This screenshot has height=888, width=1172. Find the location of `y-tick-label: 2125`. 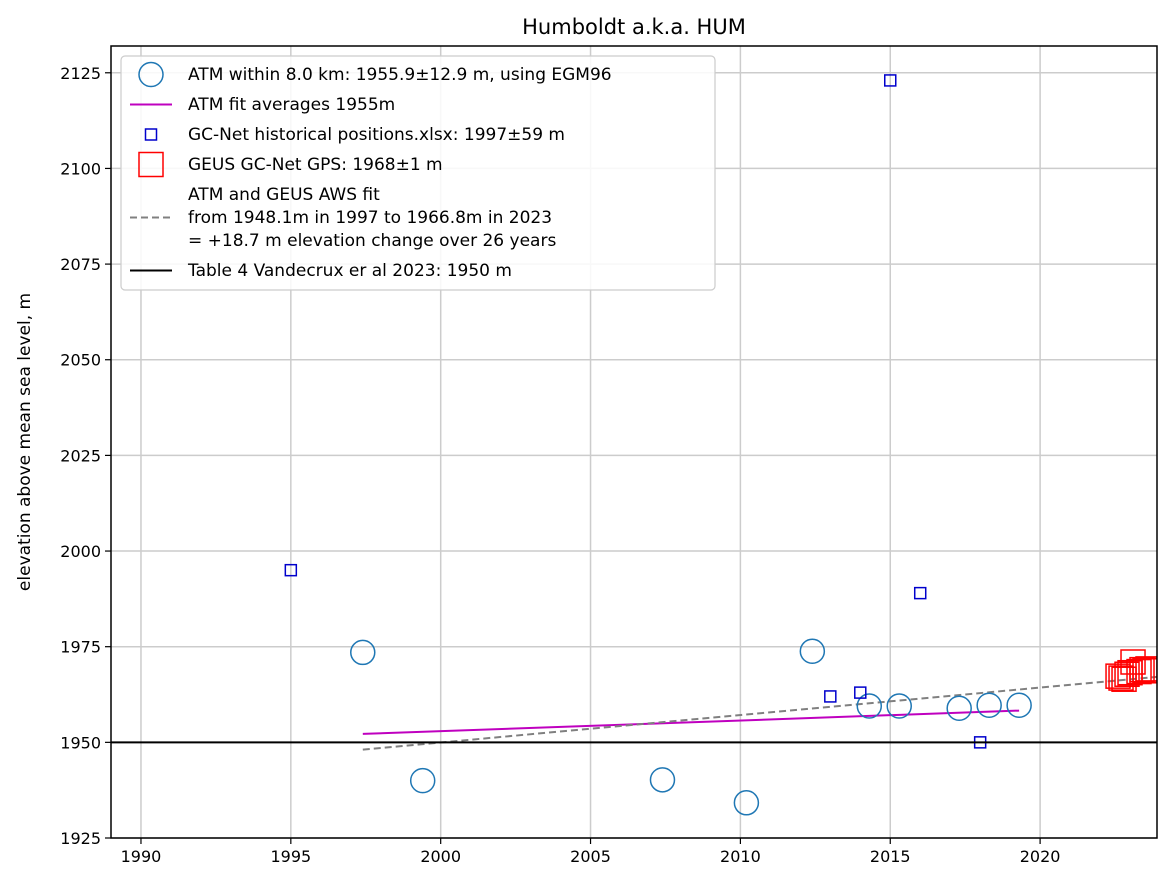

y-tick-label: 2125 is located at coordinates (80, 73).